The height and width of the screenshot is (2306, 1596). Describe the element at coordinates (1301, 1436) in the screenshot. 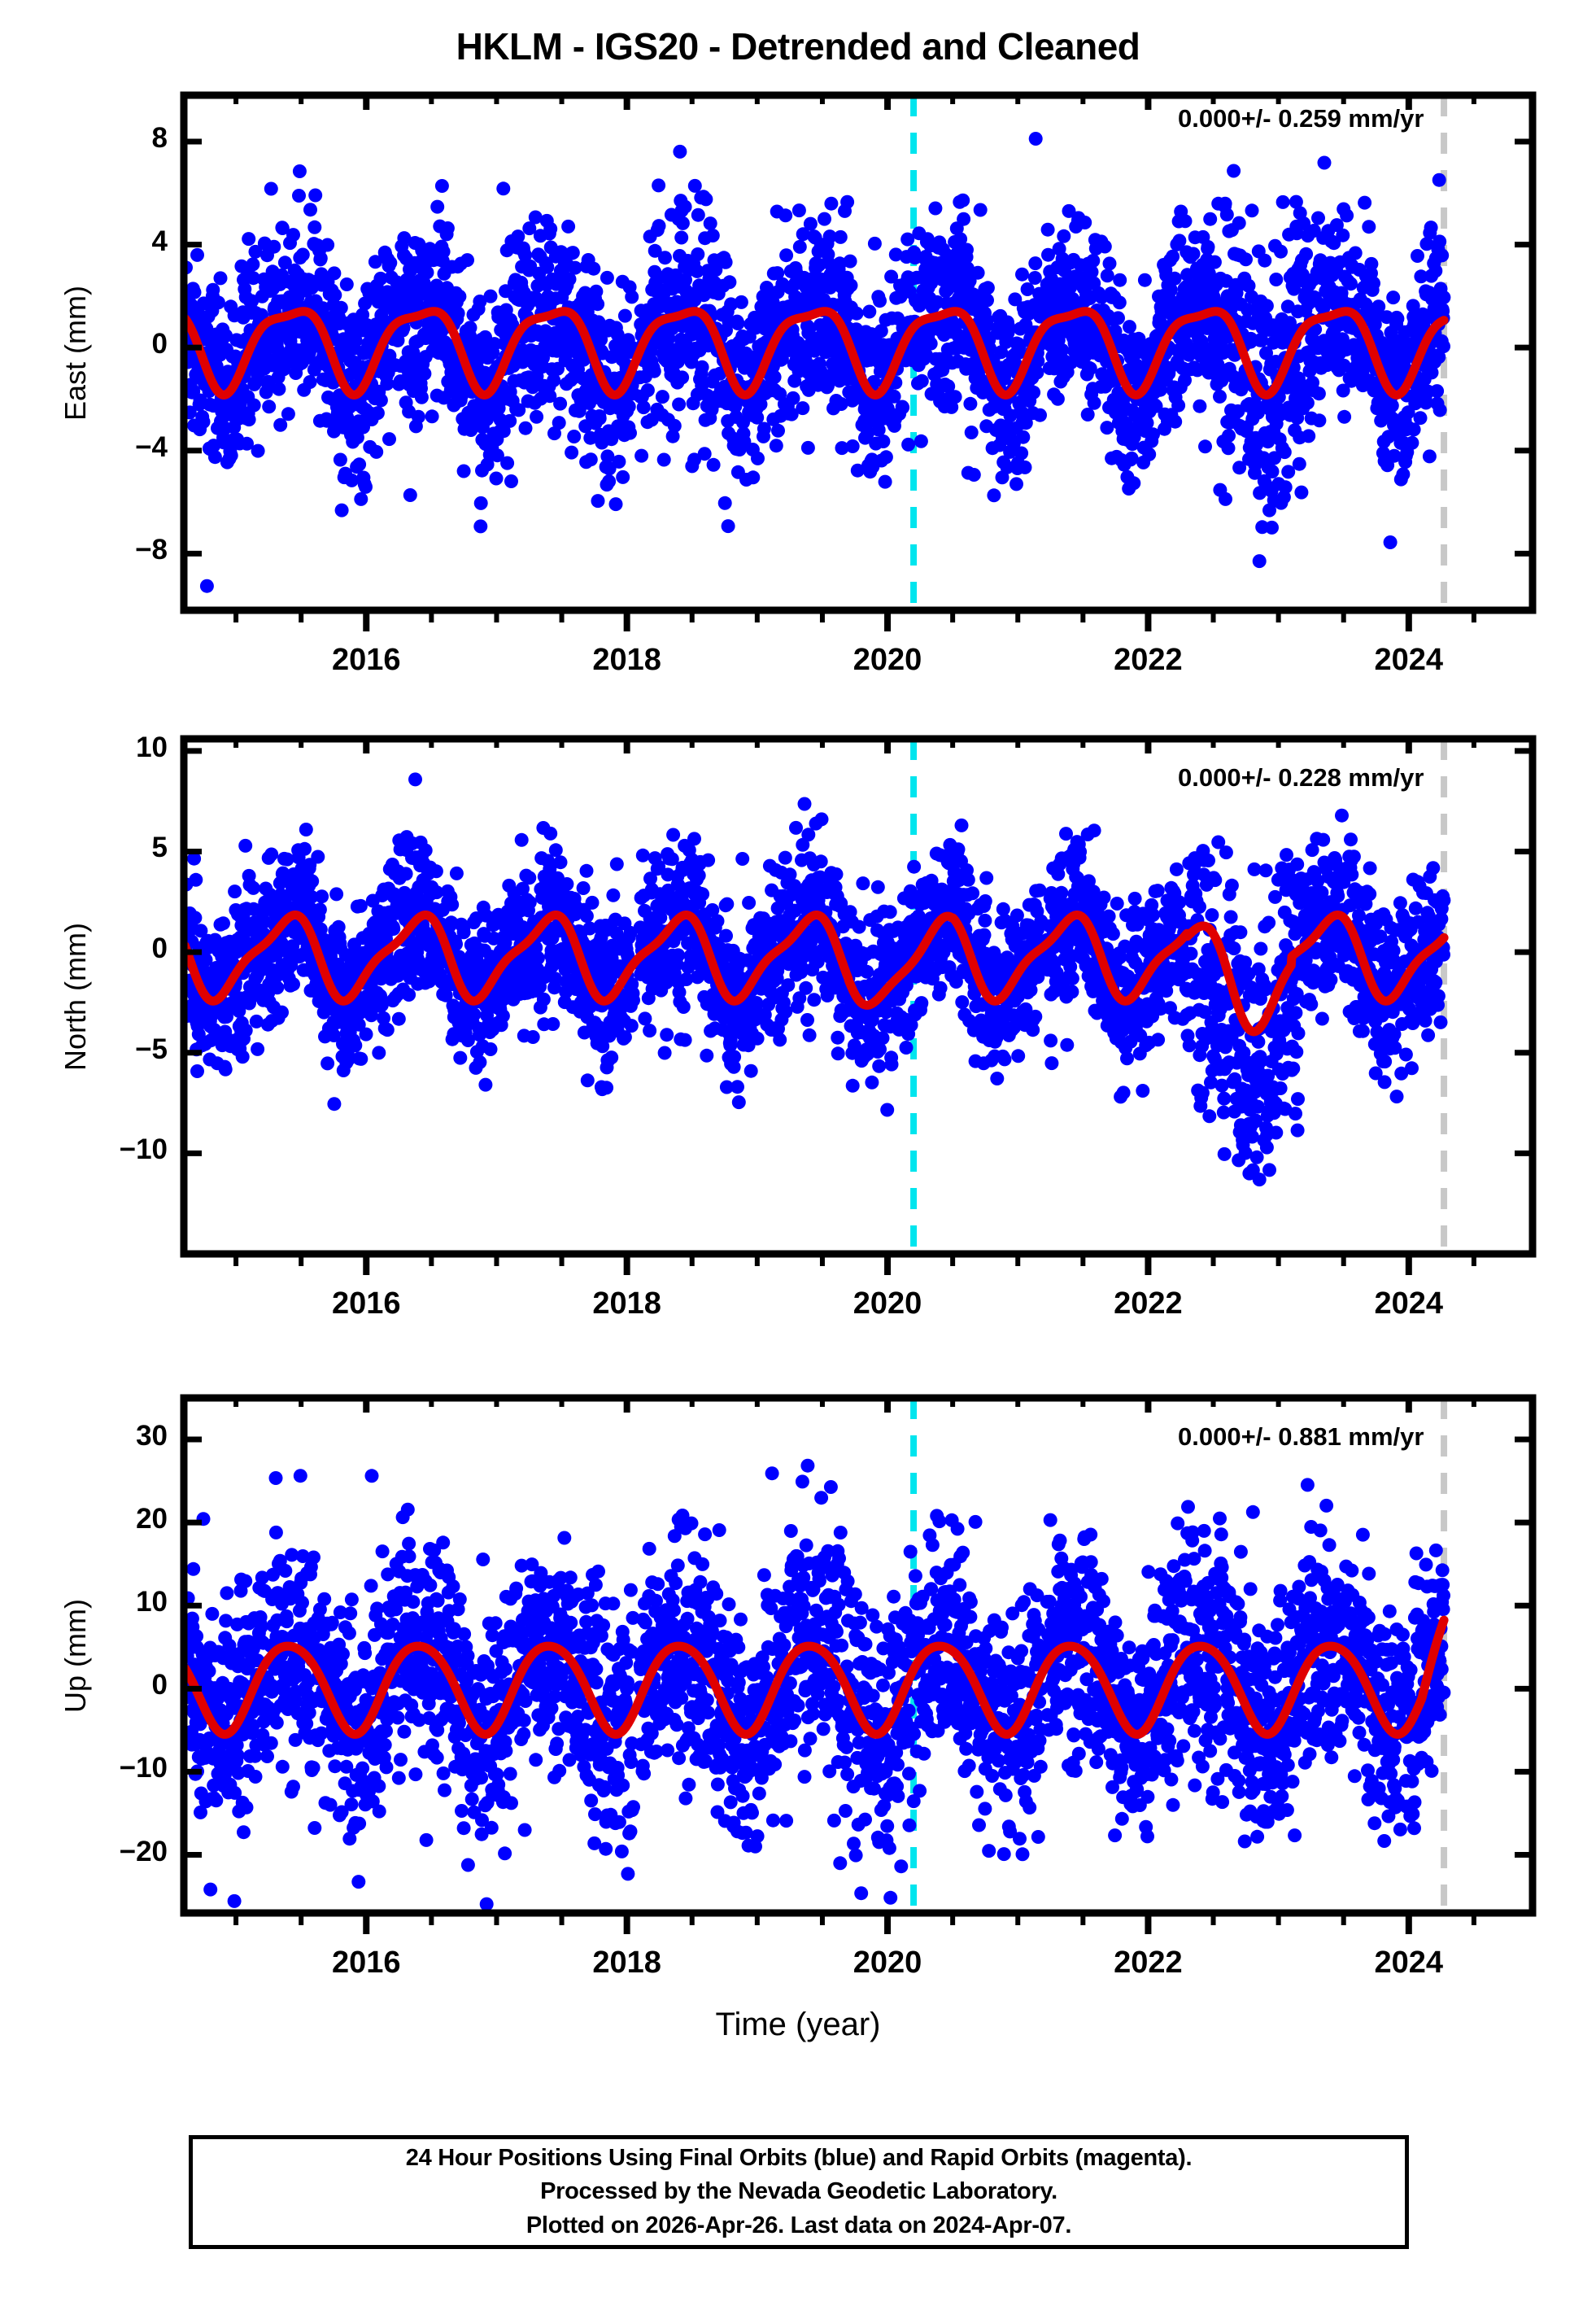

I see `rate-annotation-up: 0.000+/- 0.881 mm/yr` at that location.